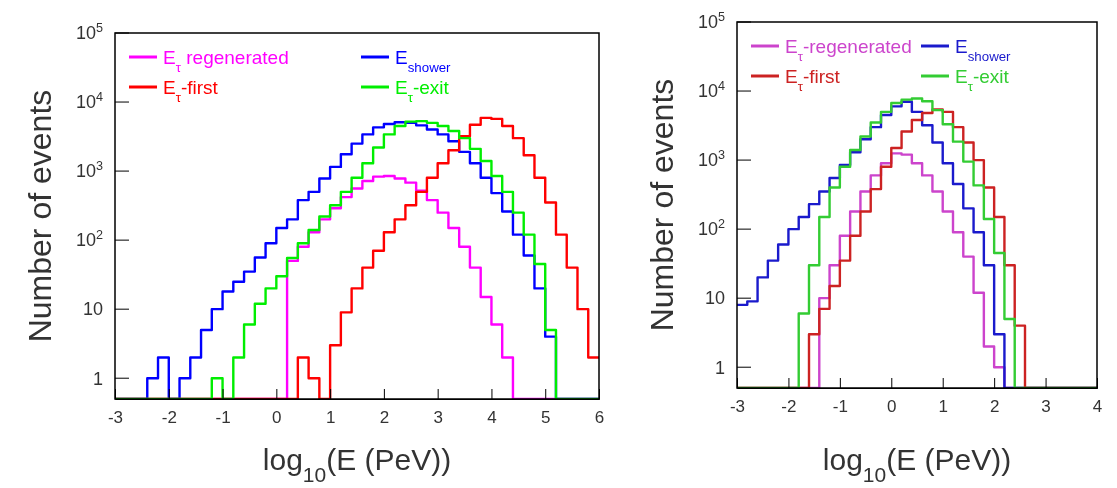 This screenshot has width=1117, height=488. What do you see at coordinates (545, 418) in the screenshot?
I see `x-tick-label: 5` at bounding box center [545, 418].